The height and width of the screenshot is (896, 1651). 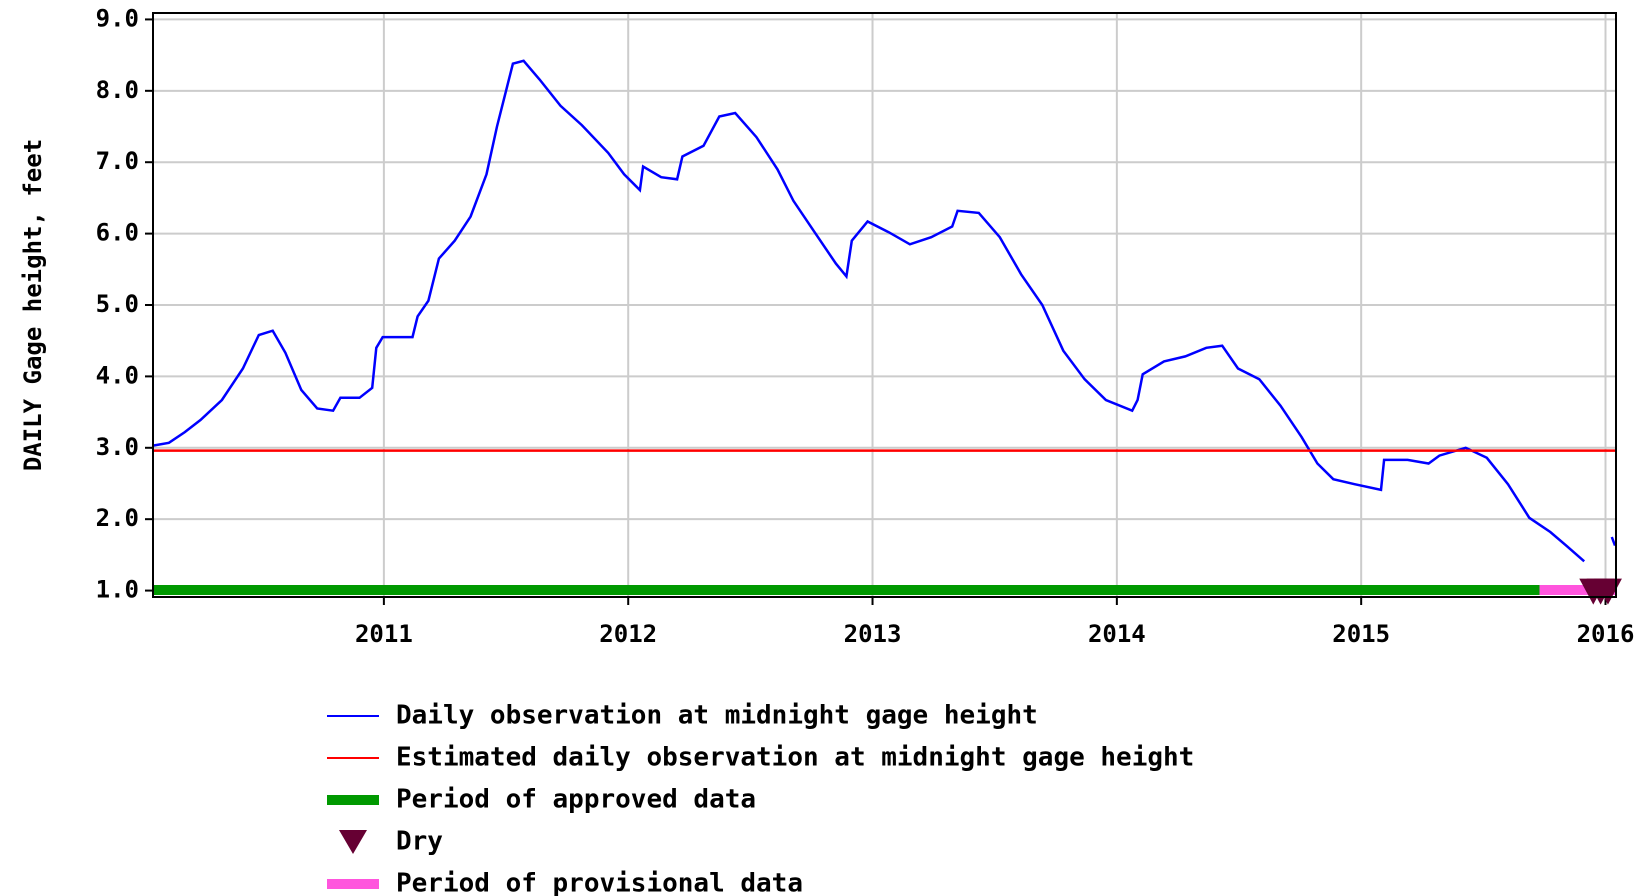 What do you see at coordinates (117, 90) in the screenshot?
I see `y-tick-label: 8.0` at bounding box center [117, 90].